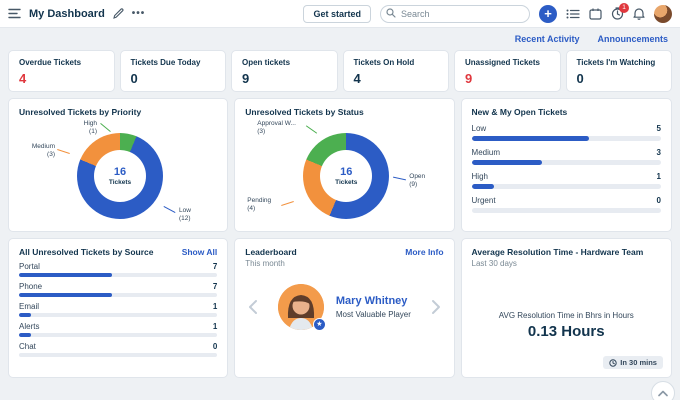 This screenshot has height=400, width=680. I want to click on stat-card-open: Open tickets 9, so click(284, 71).